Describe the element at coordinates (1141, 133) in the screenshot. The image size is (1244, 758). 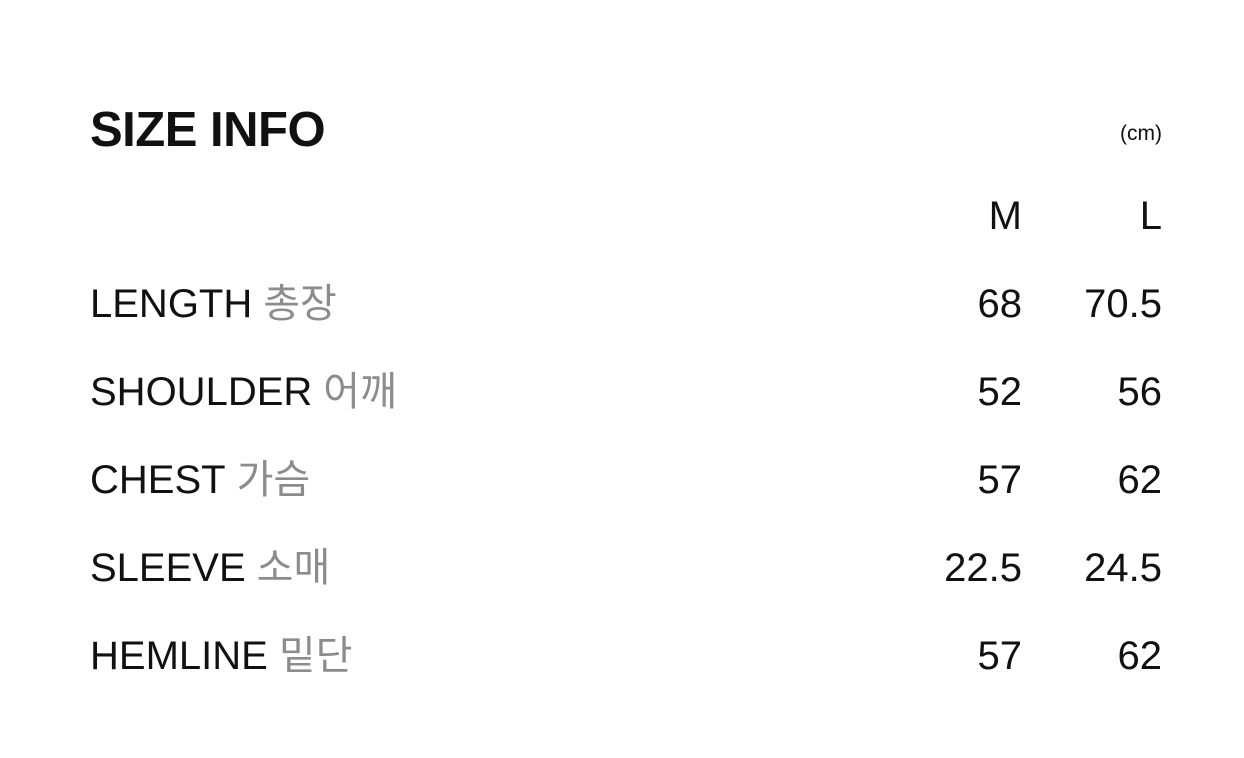
I see `unit-label: (cm)` at that location.